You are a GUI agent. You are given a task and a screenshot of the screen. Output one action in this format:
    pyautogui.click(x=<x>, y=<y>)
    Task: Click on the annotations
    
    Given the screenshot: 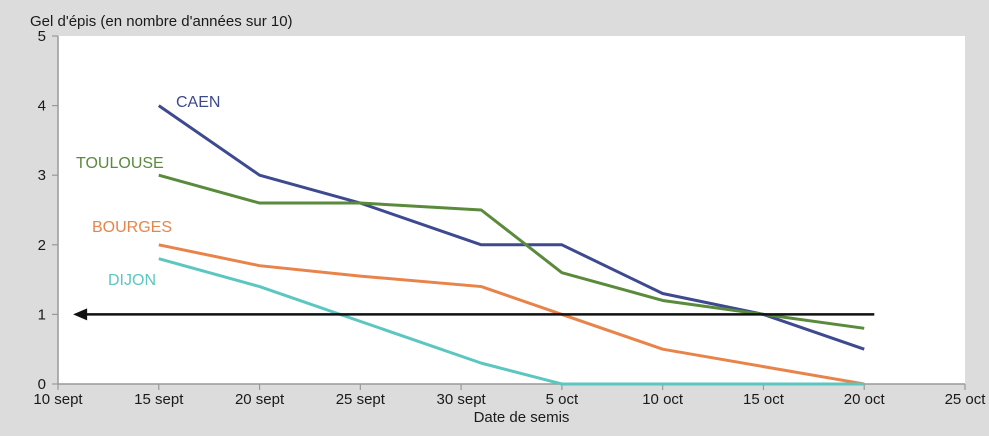 What is the action you would take?
    pyautogui.click(x=474, y=314)
    